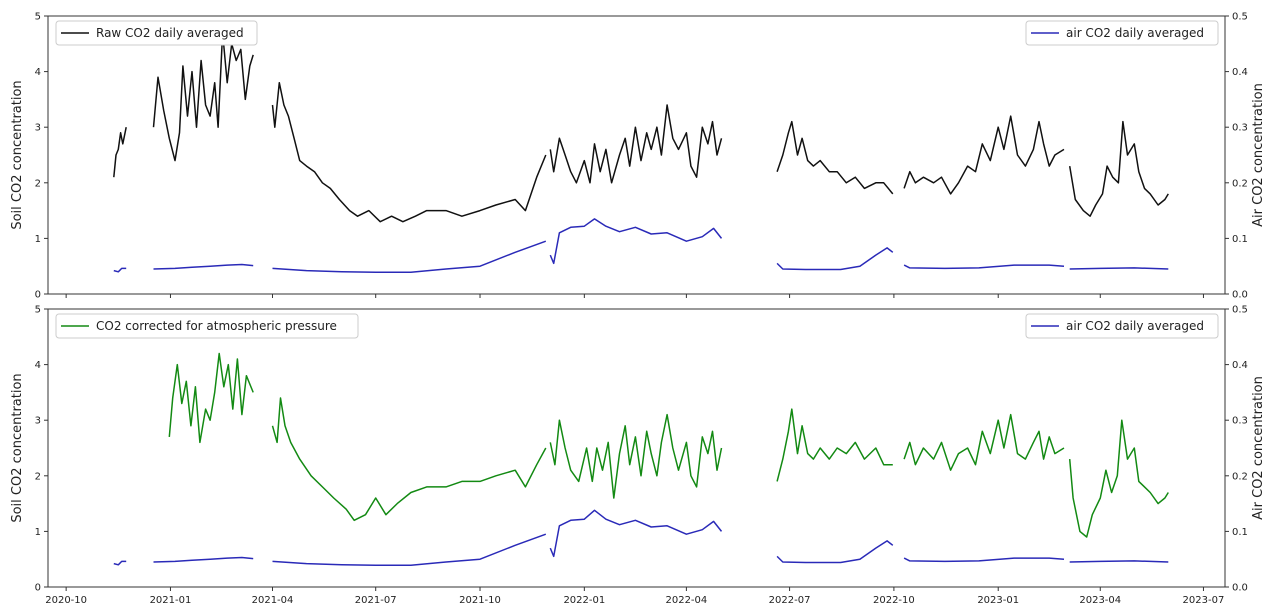 This screenshot has width=1271, height=606. What do you see at coordinates (38, 532) in the screenshot?
I see `bottom-left-ytick-label: 1` at bounding box center [38, 532].